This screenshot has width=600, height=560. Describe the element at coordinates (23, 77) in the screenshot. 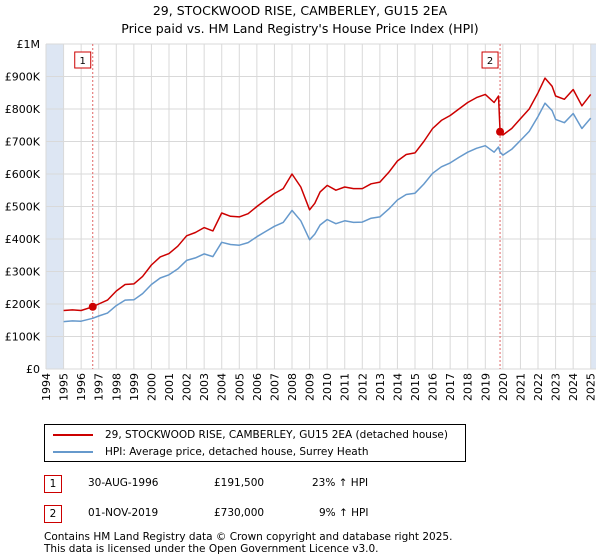

I see `y-tick-label-9: £900K` at that location.